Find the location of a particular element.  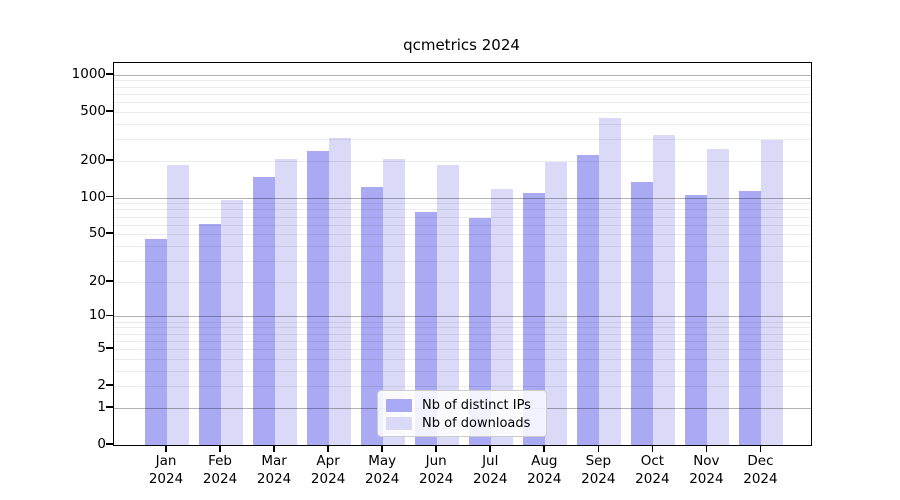

x-tick-mark-sep is located at coordinates (598, 448).